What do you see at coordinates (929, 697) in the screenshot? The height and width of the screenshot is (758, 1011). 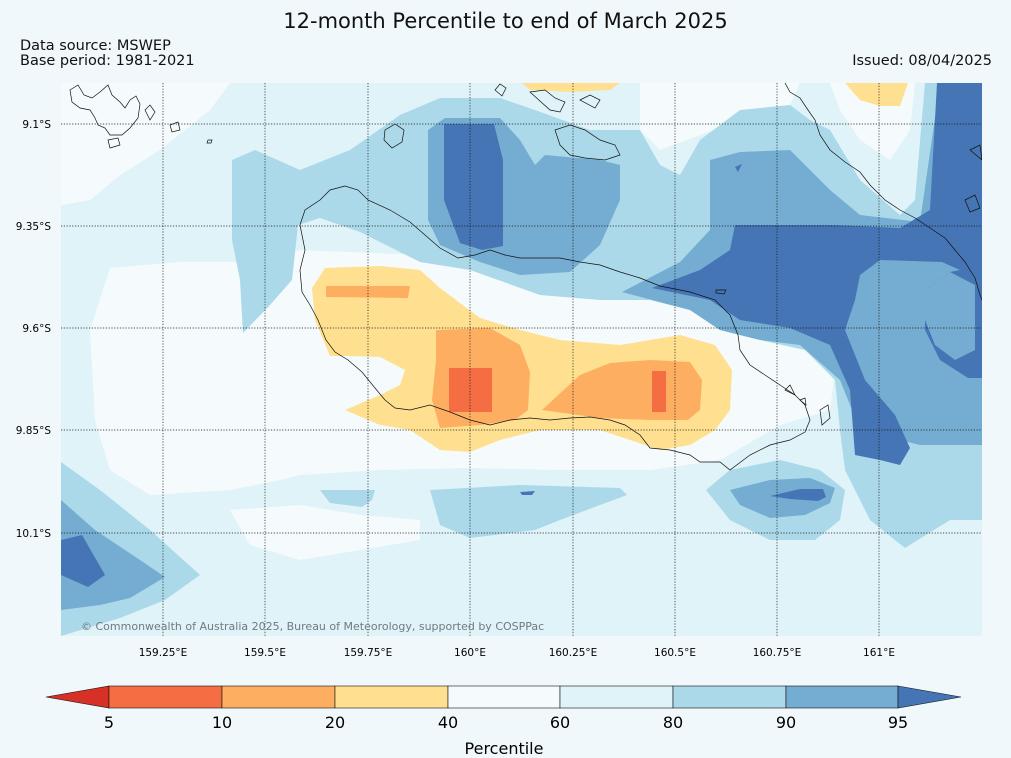 I see `colorbar-extend-high` at bounding box center [929, 697].